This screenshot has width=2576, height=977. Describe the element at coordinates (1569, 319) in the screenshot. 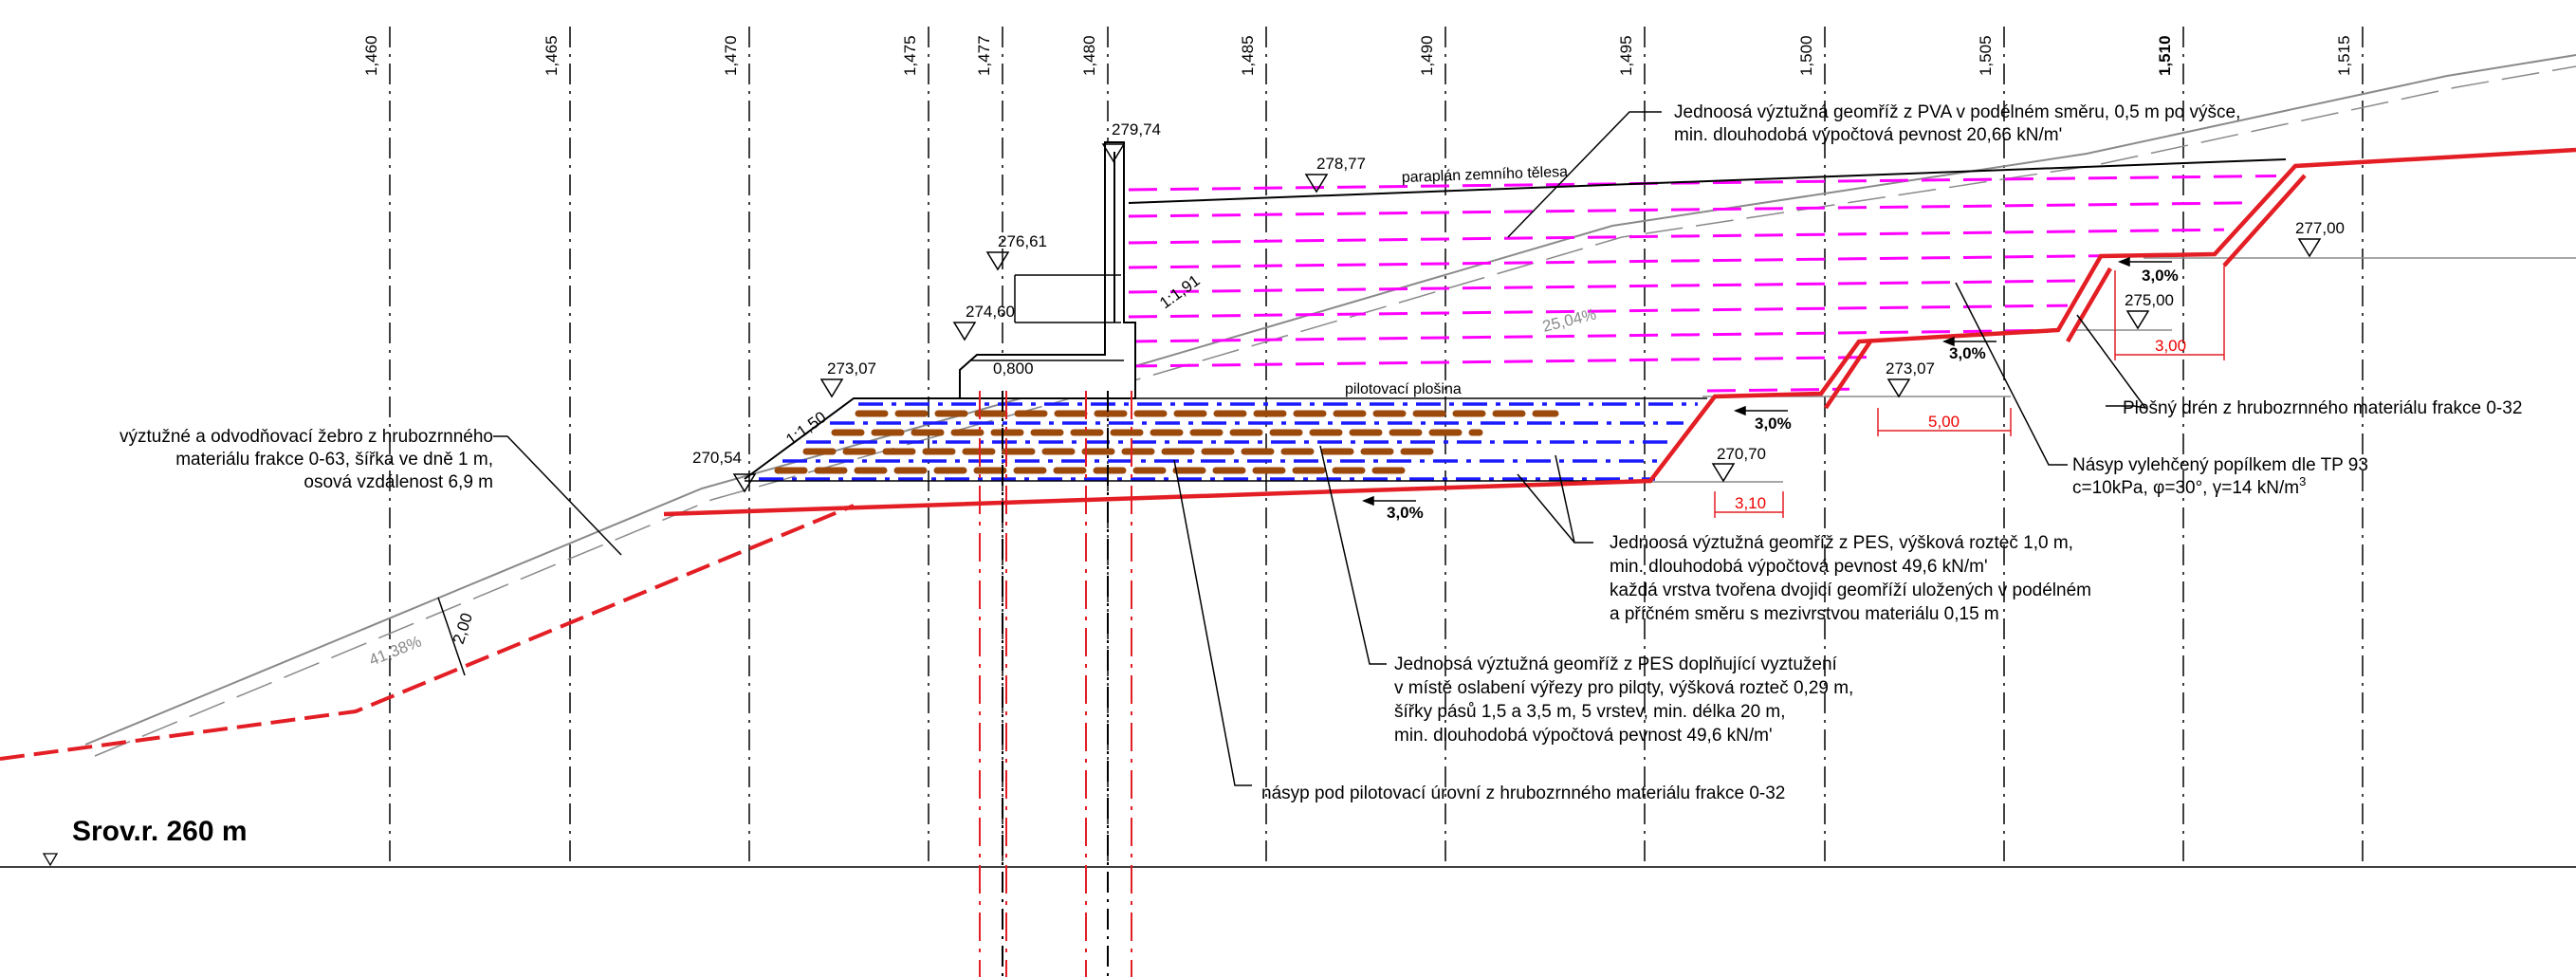

I see `slope-label: 25,04%` at that location.